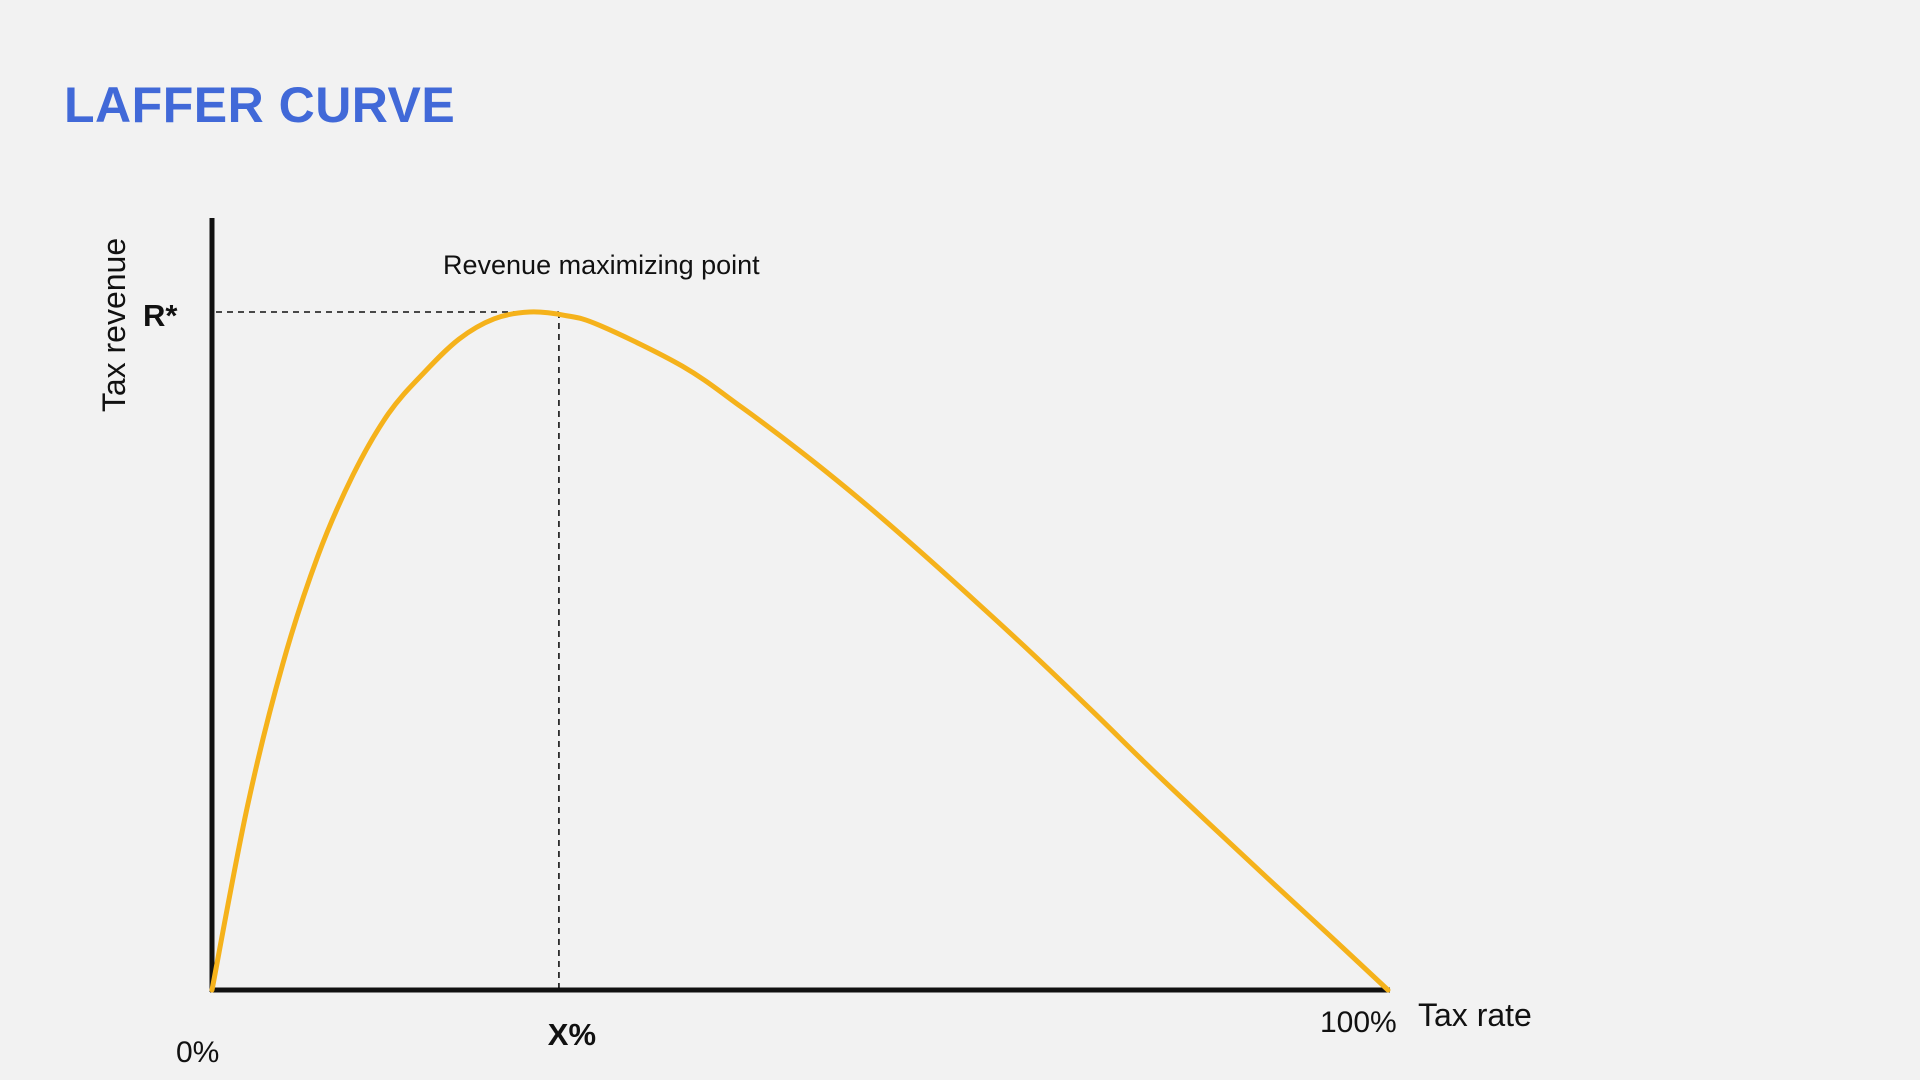 The width and height of the screenshot is (1920, 1080). What do you see at coordinates (601, 265) in the screenshot?
I see `peak-annotation: Revenue maximizing point` at bounding box center [601, 265].